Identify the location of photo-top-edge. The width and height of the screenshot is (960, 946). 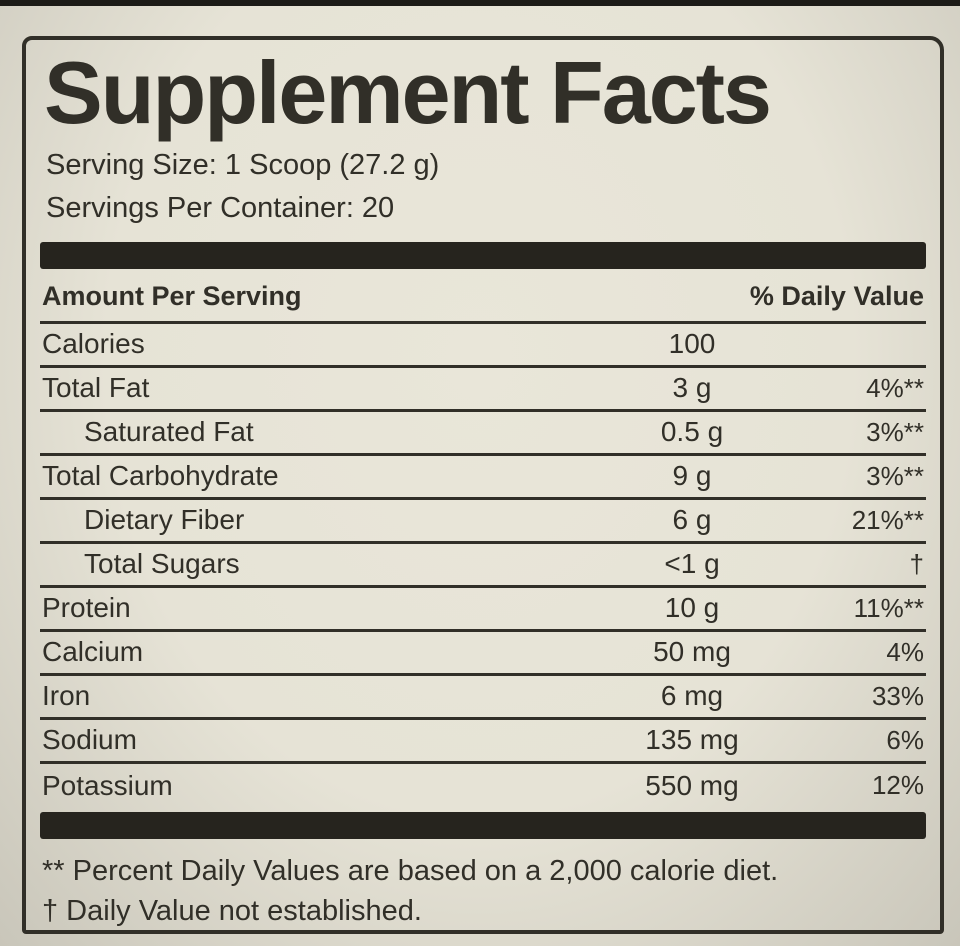
(480, 3).